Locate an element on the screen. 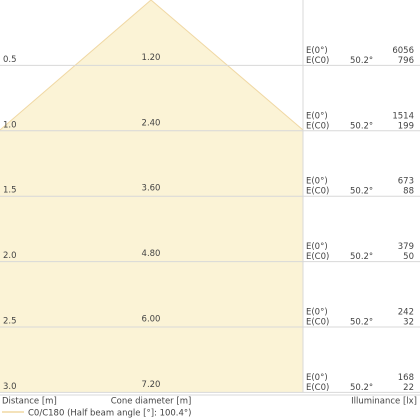 This screenshot has height=420, width=420. diameter-label: 3.60 is located at coordinates (151, 189).